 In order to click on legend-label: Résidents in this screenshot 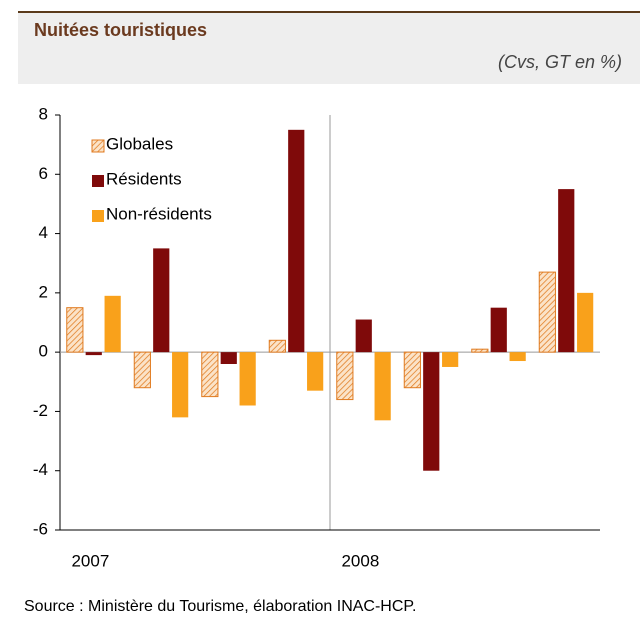, I will do `click(144, 178)`.